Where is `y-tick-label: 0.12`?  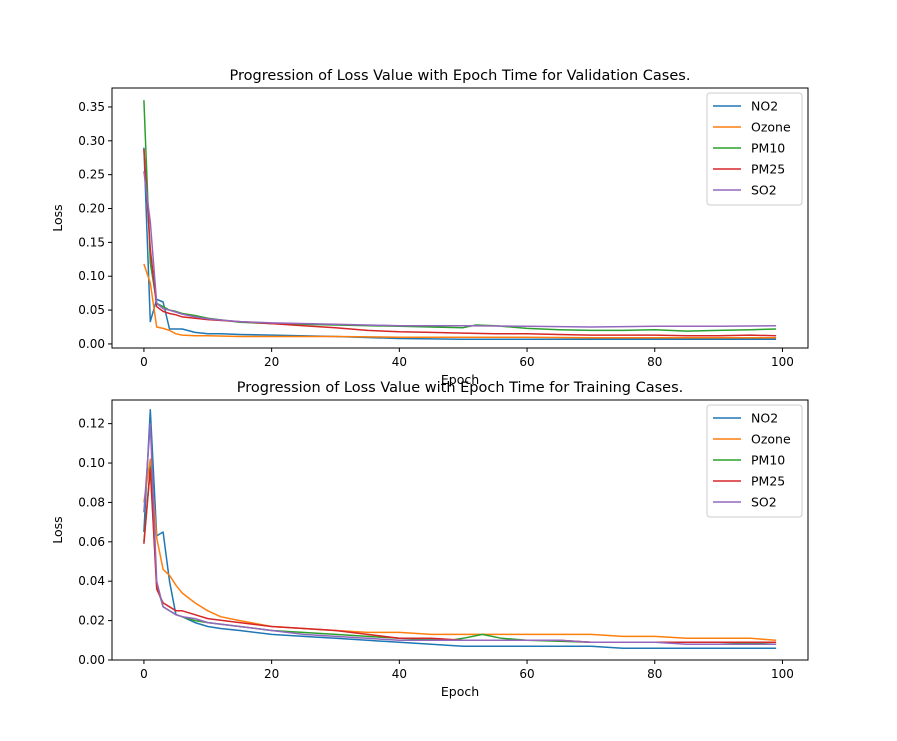
y-tick-label: 0.12 is located at coordinates (91, 424).